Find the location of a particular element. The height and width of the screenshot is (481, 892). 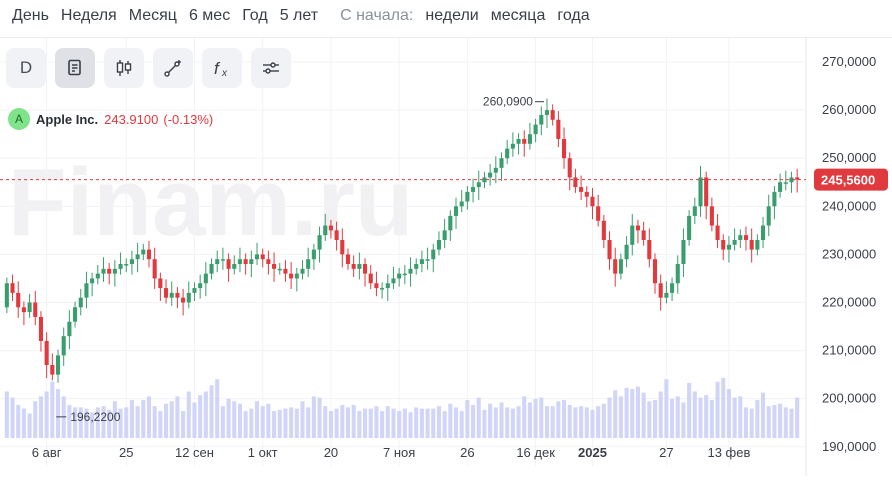

period-6-months: 6 мес is located at coordinates (209, 15).